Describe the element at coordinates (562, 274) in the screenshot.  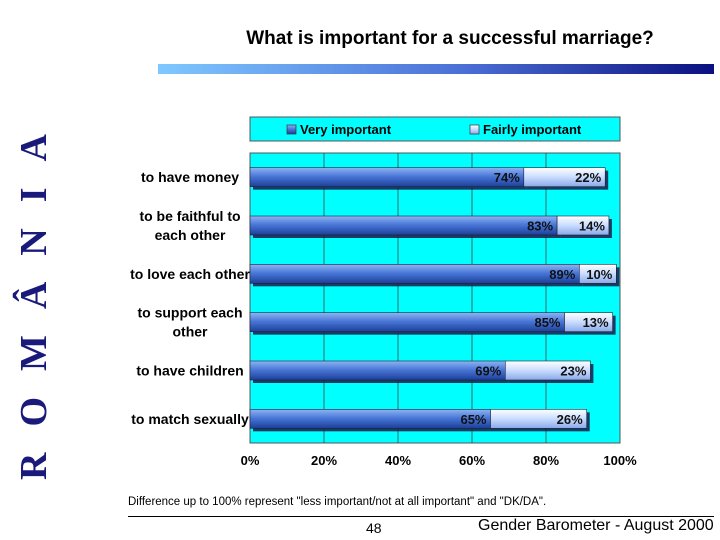
I see `data-label: 89%` at that location.